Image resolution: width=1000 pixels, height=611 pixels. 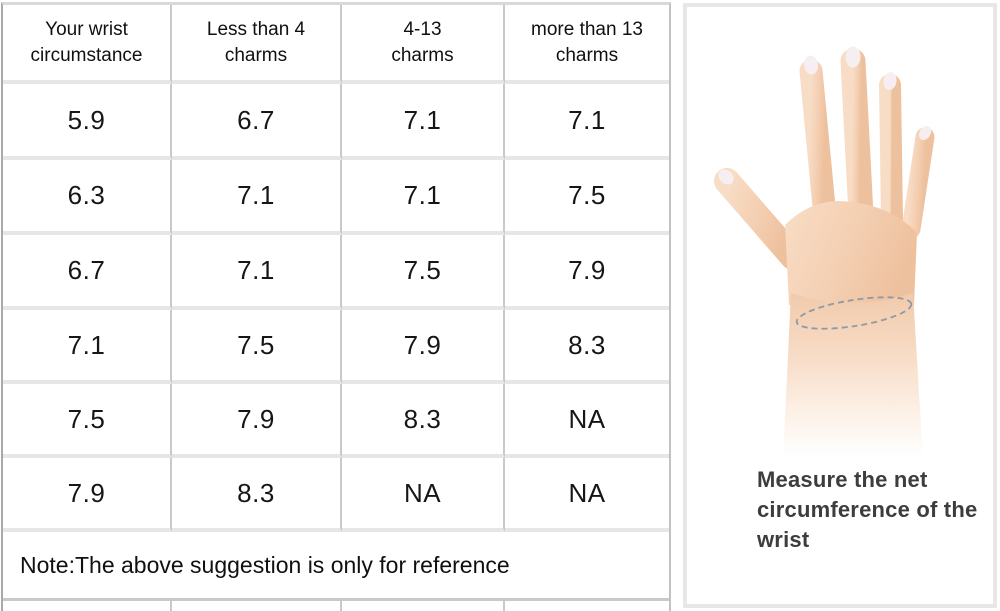 I want to click on header-your-wrist: Your wrist circumstance, so click(x=87, y=44).